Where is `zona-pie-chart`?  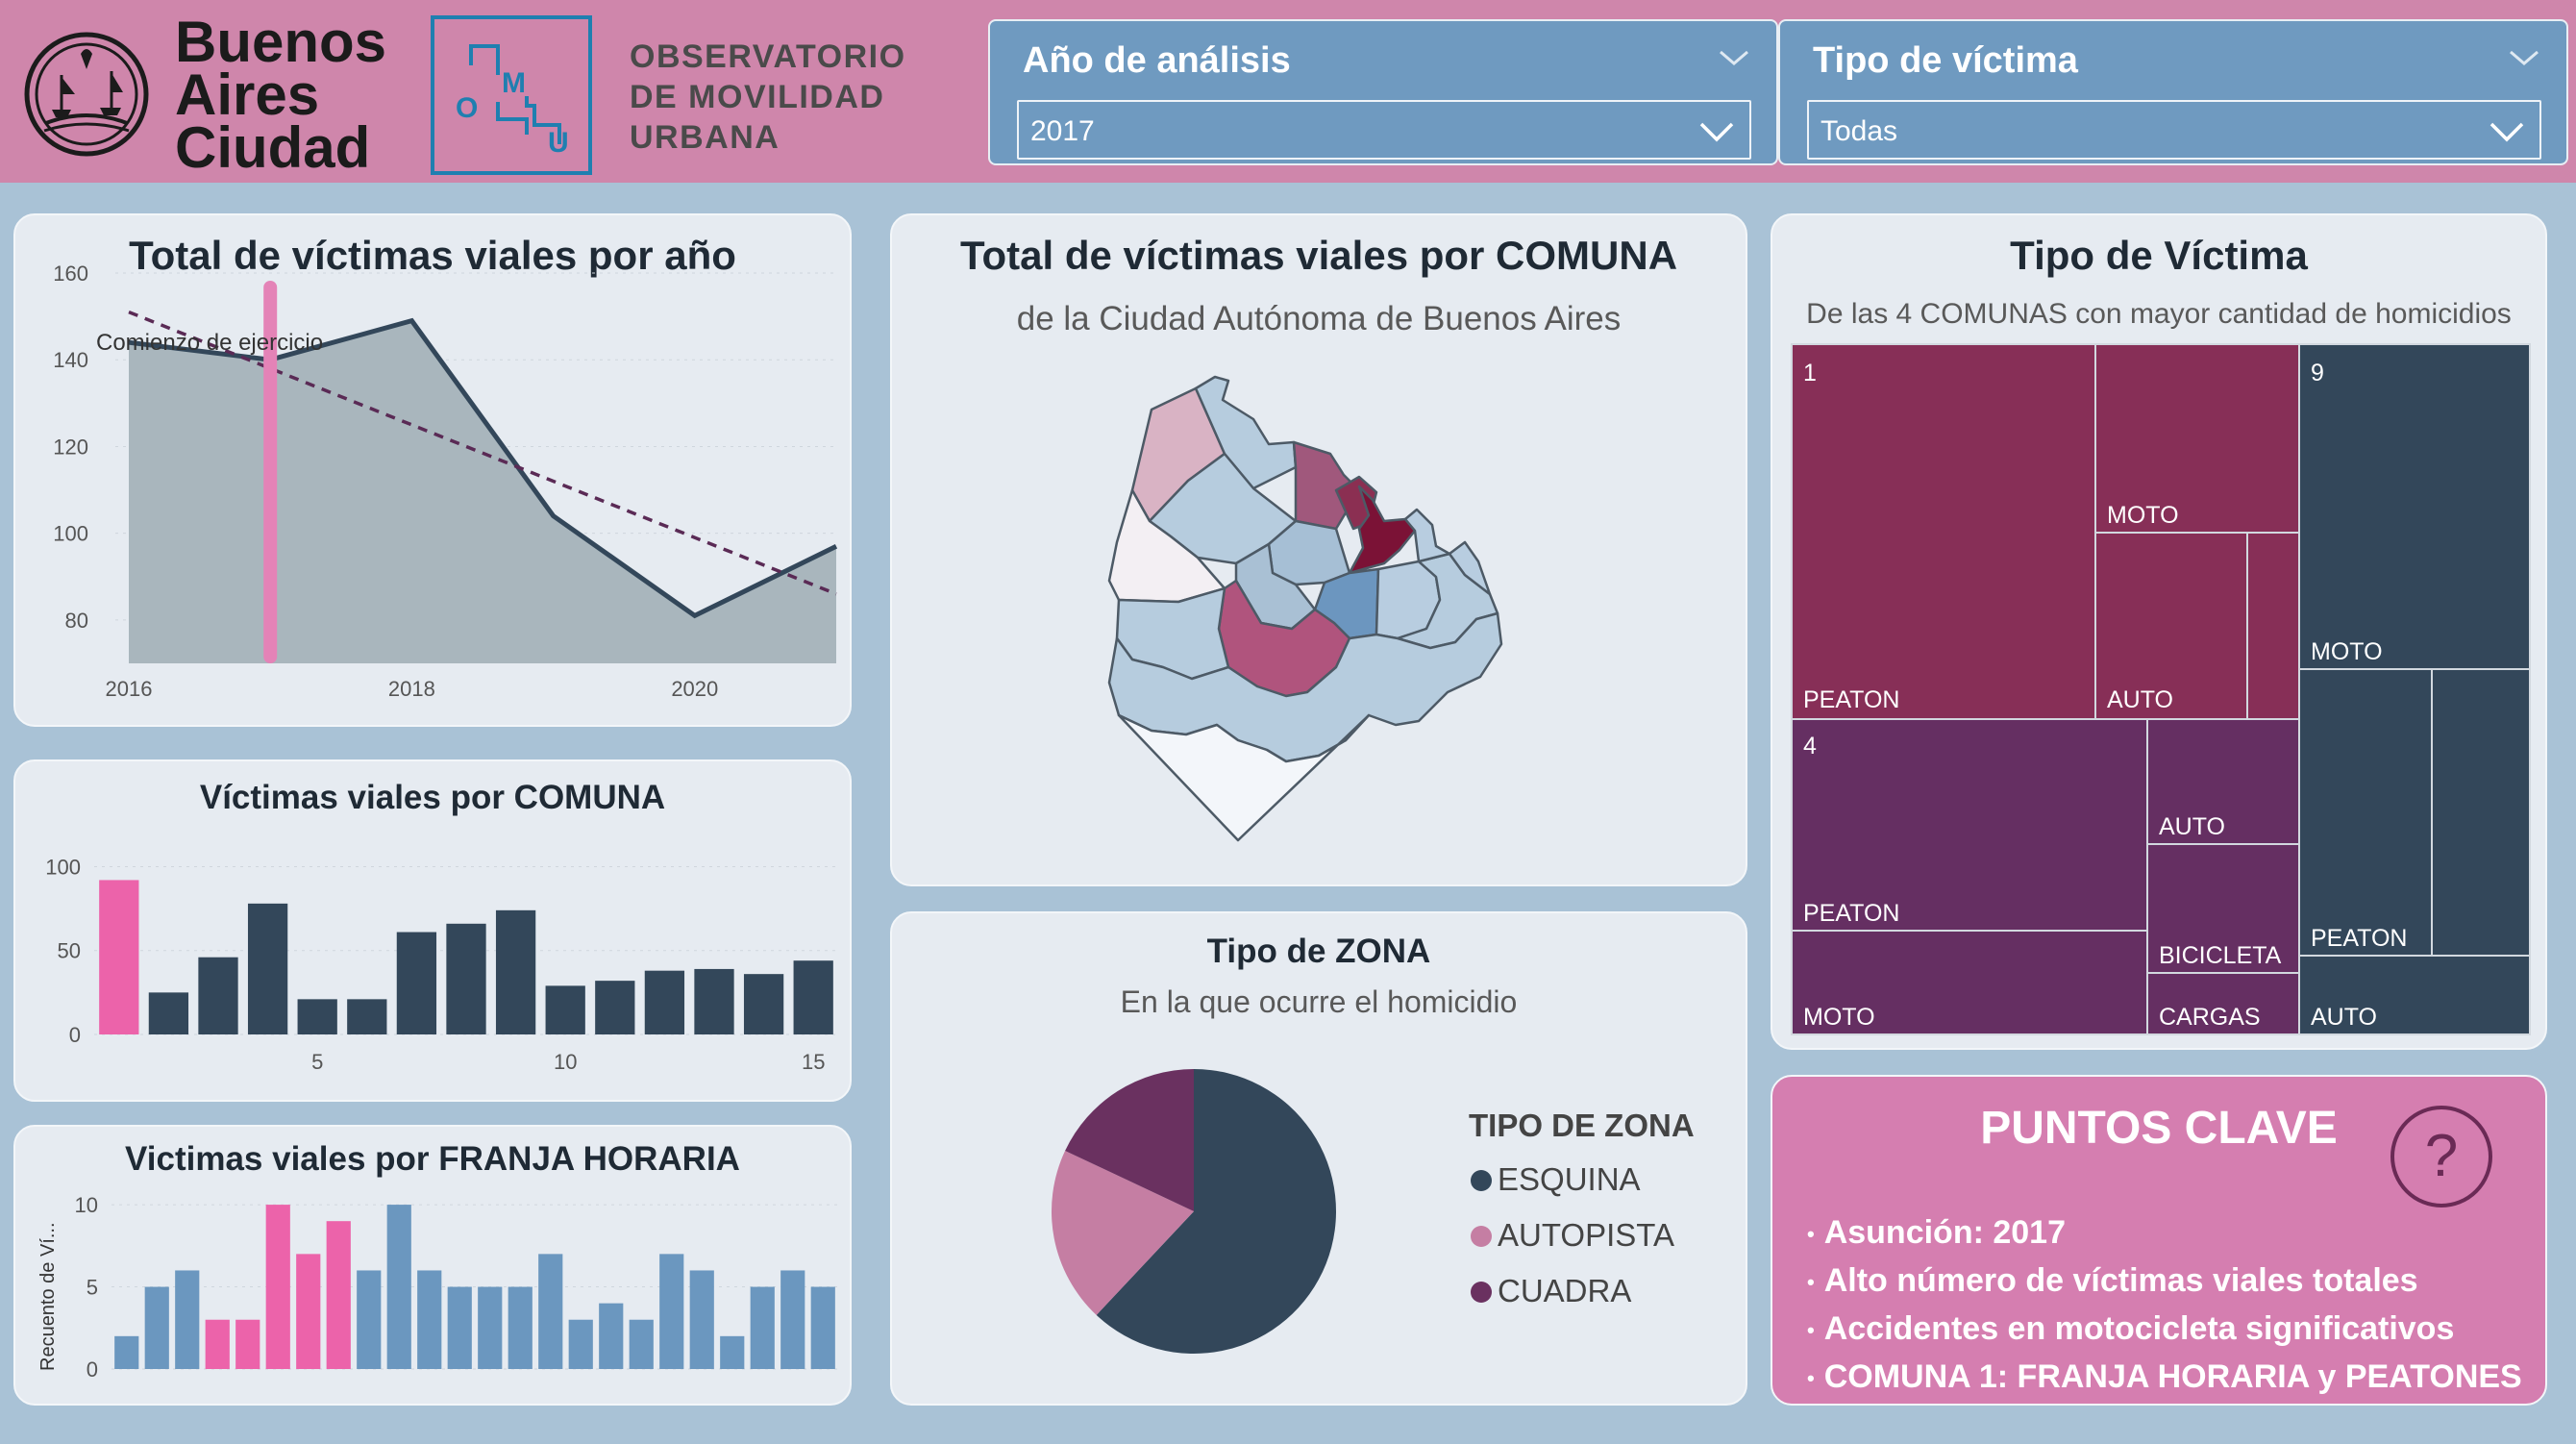
zona-pie-chart is located at coordinates (1320, 1160).